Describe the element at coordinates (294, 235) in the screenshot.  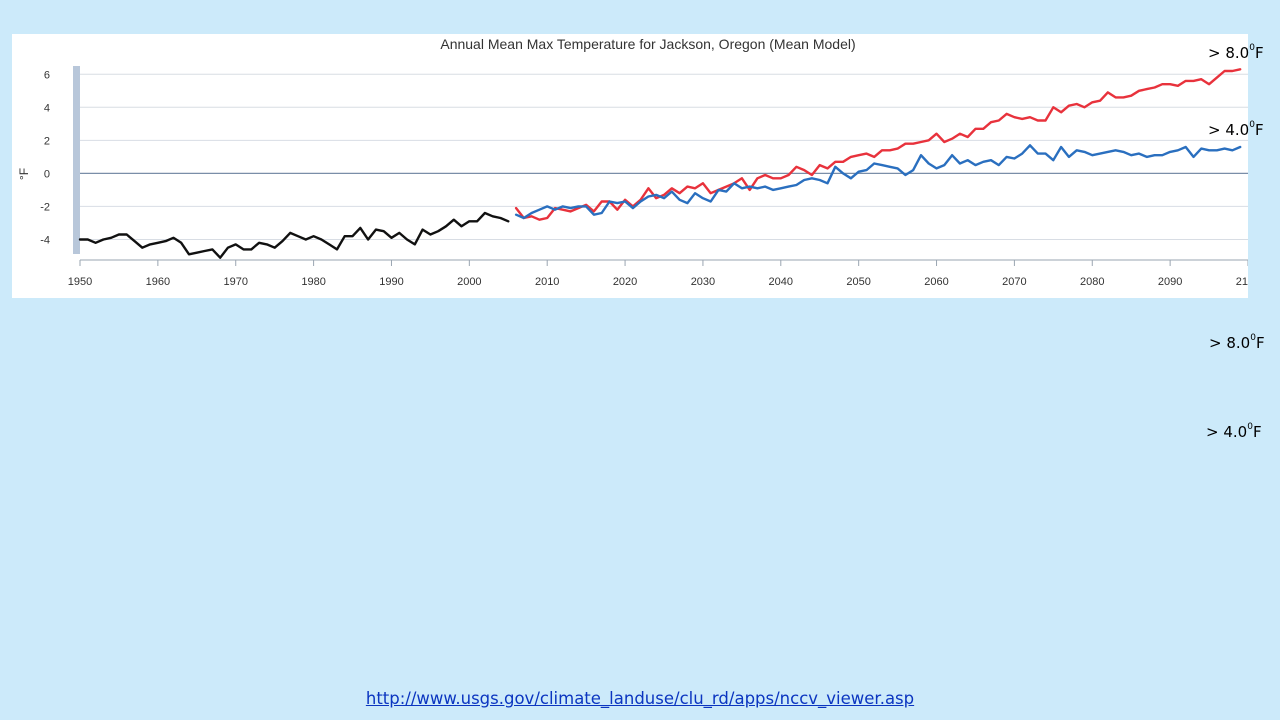
I see `series-line-historical` at that location.